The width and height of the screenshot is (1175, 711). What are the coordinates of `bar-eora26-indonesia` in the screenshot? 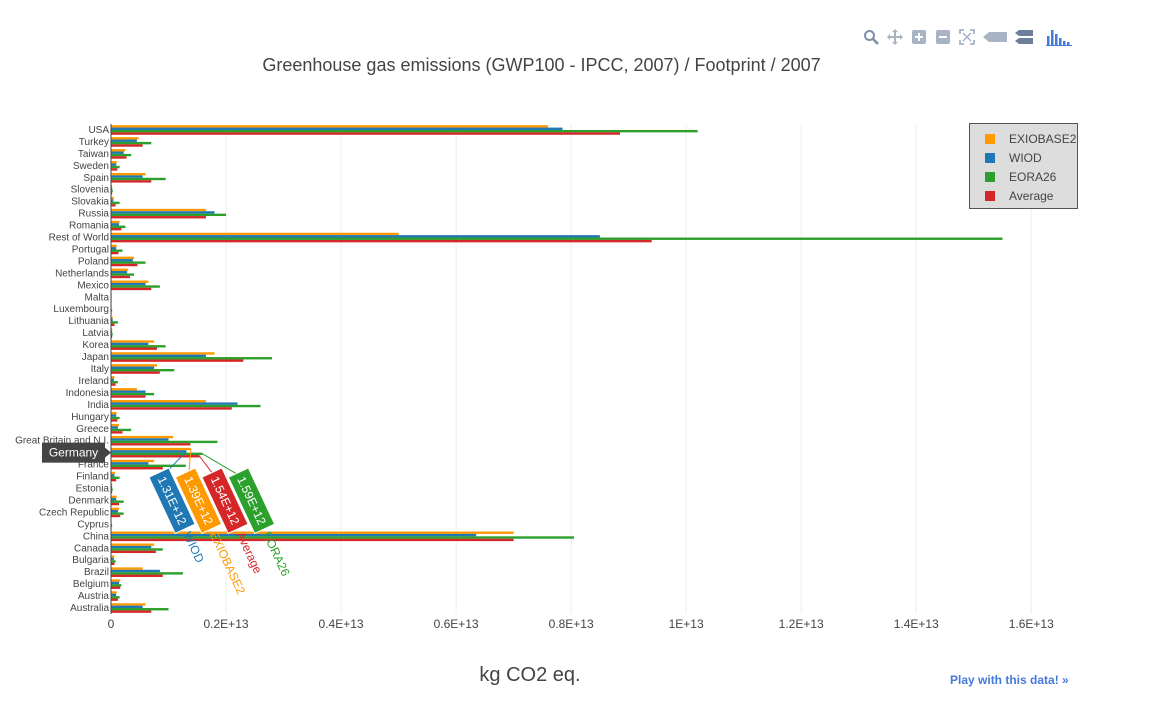 It's located at (133, 394).